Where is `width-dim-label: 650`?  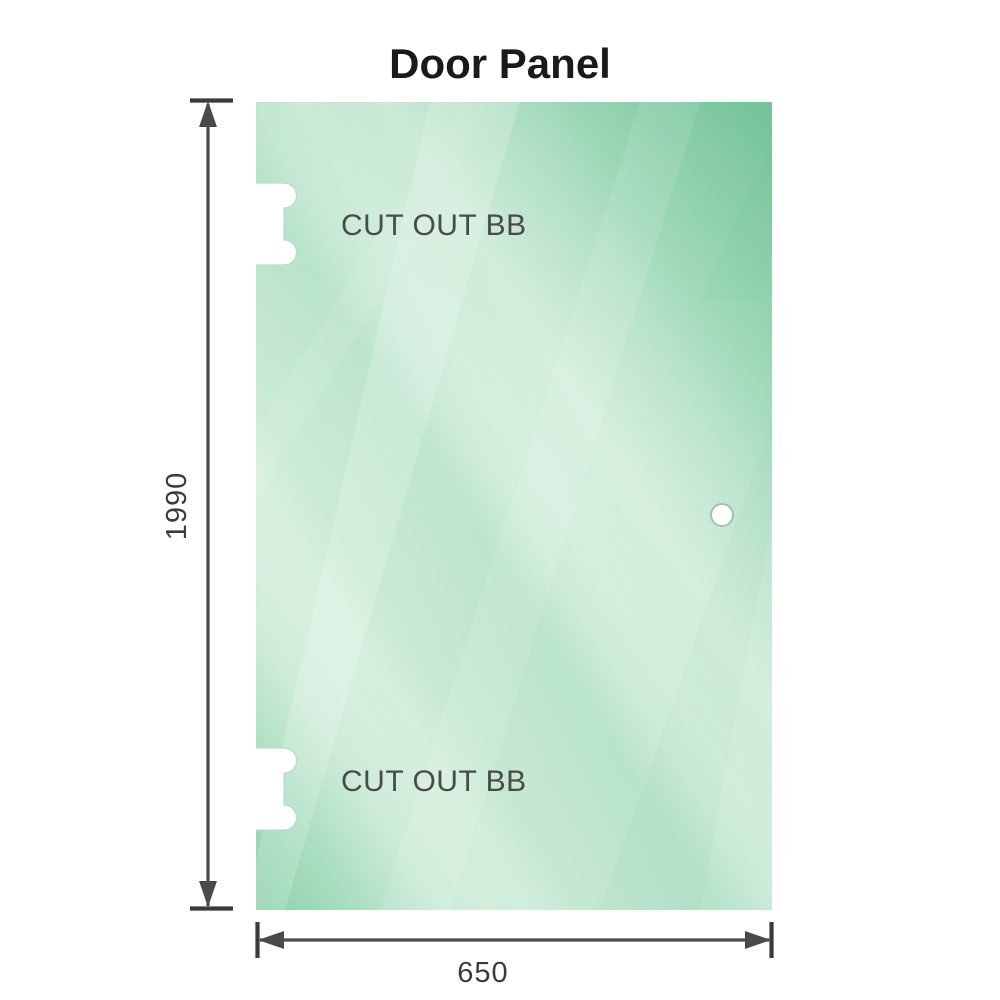 width-dim-label: 650 is located at coordinates (482, 973).